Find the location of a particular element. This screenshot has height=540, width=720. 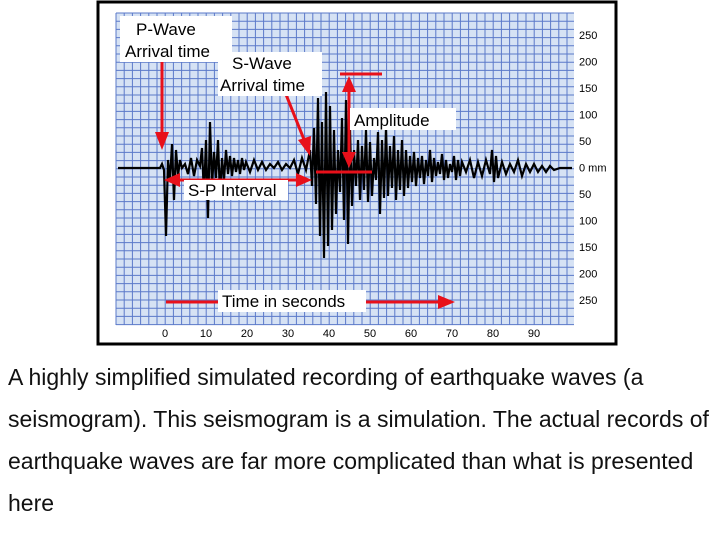

s-wave-label-line2: Arrival time is located at coordinates (262, 85).